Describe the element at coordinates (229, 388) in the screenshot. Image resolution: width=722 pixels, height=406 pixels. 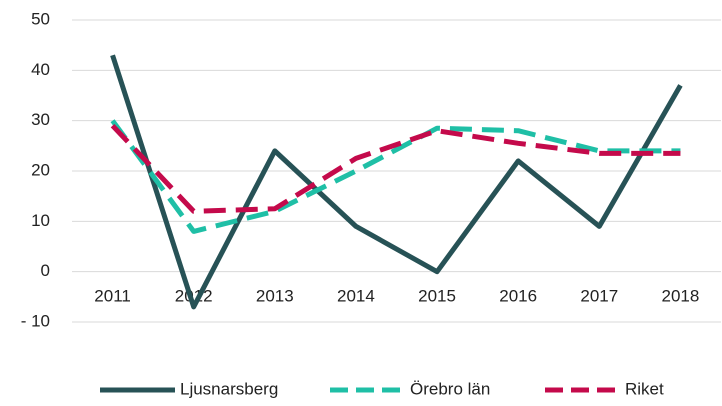
I see `legend-label: Ljusnarsberg` at that location.